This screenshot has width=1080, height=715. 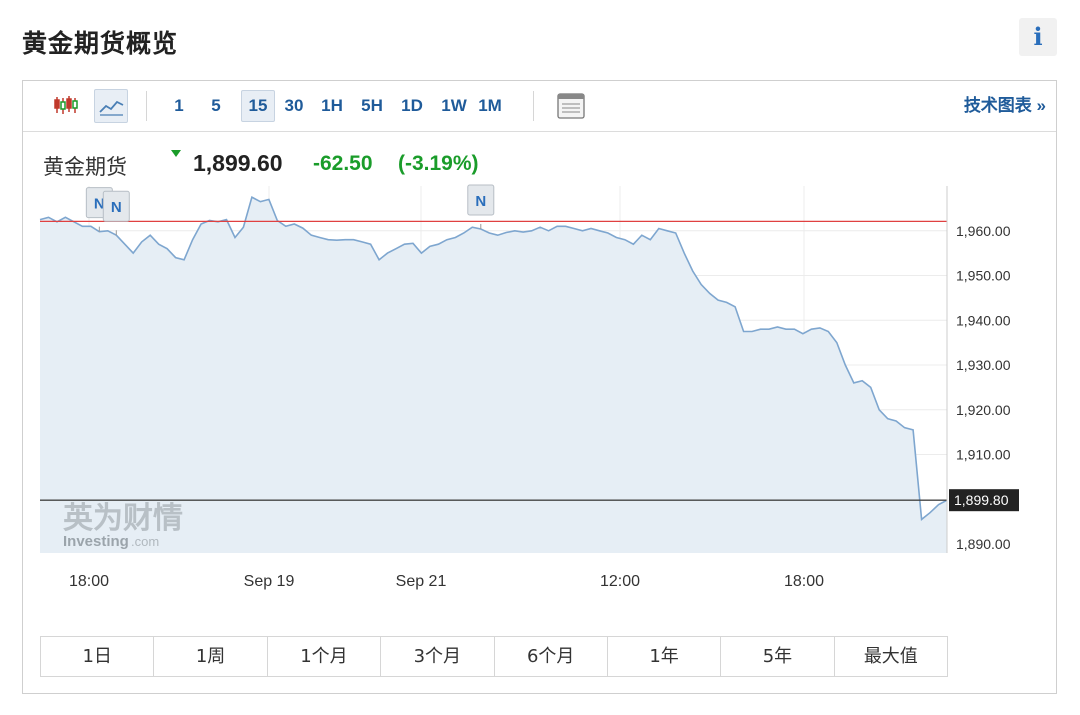 What do you see at coordinates (66, 106) in the screenshot?
I see `candlestick-chart-icon` at bounding box center [66, 106].